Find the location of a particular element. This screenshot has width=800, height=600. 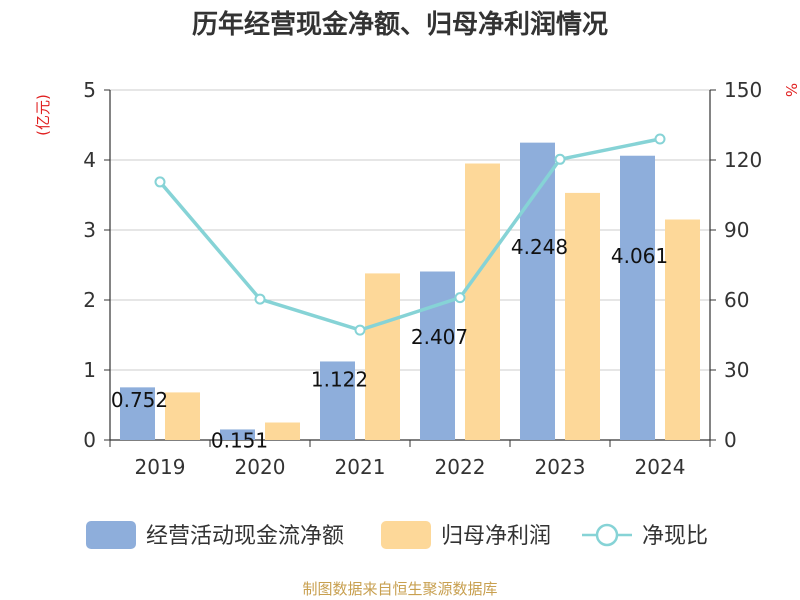

x-tick-label: 2022 is located at coordinates (460, 467).